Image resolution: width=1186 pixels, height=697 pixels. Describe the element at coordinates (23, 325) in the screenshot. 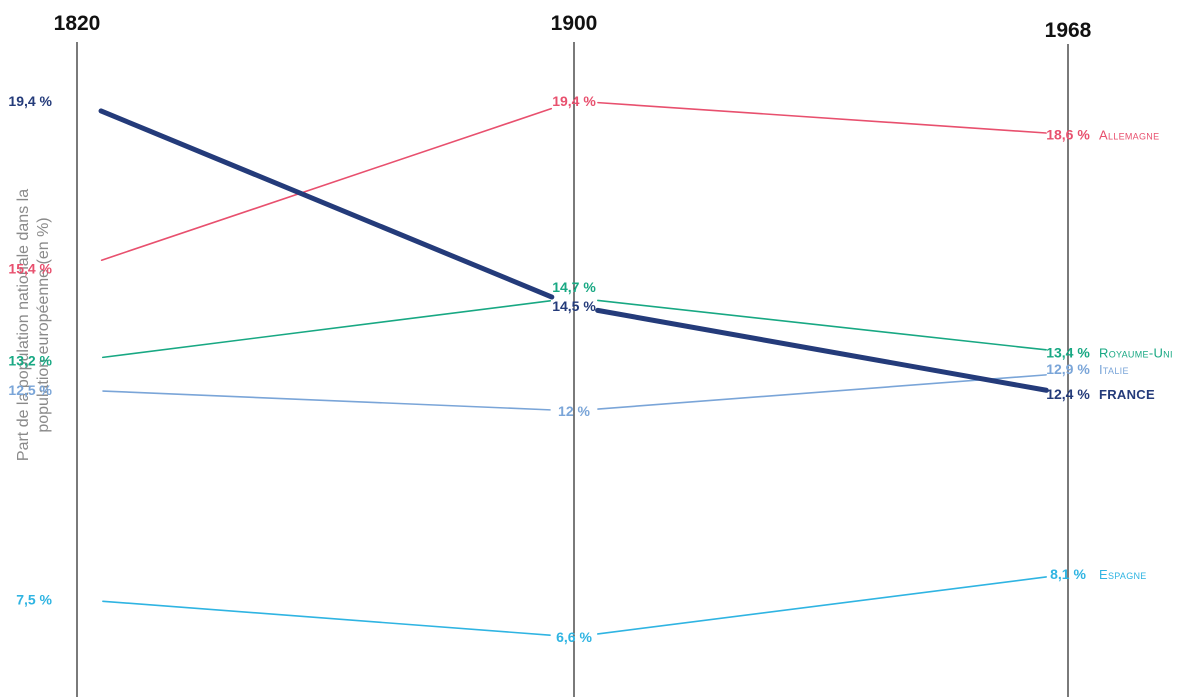

I see `y-axis-title-line: Part de la population nationale dans la` at that location.